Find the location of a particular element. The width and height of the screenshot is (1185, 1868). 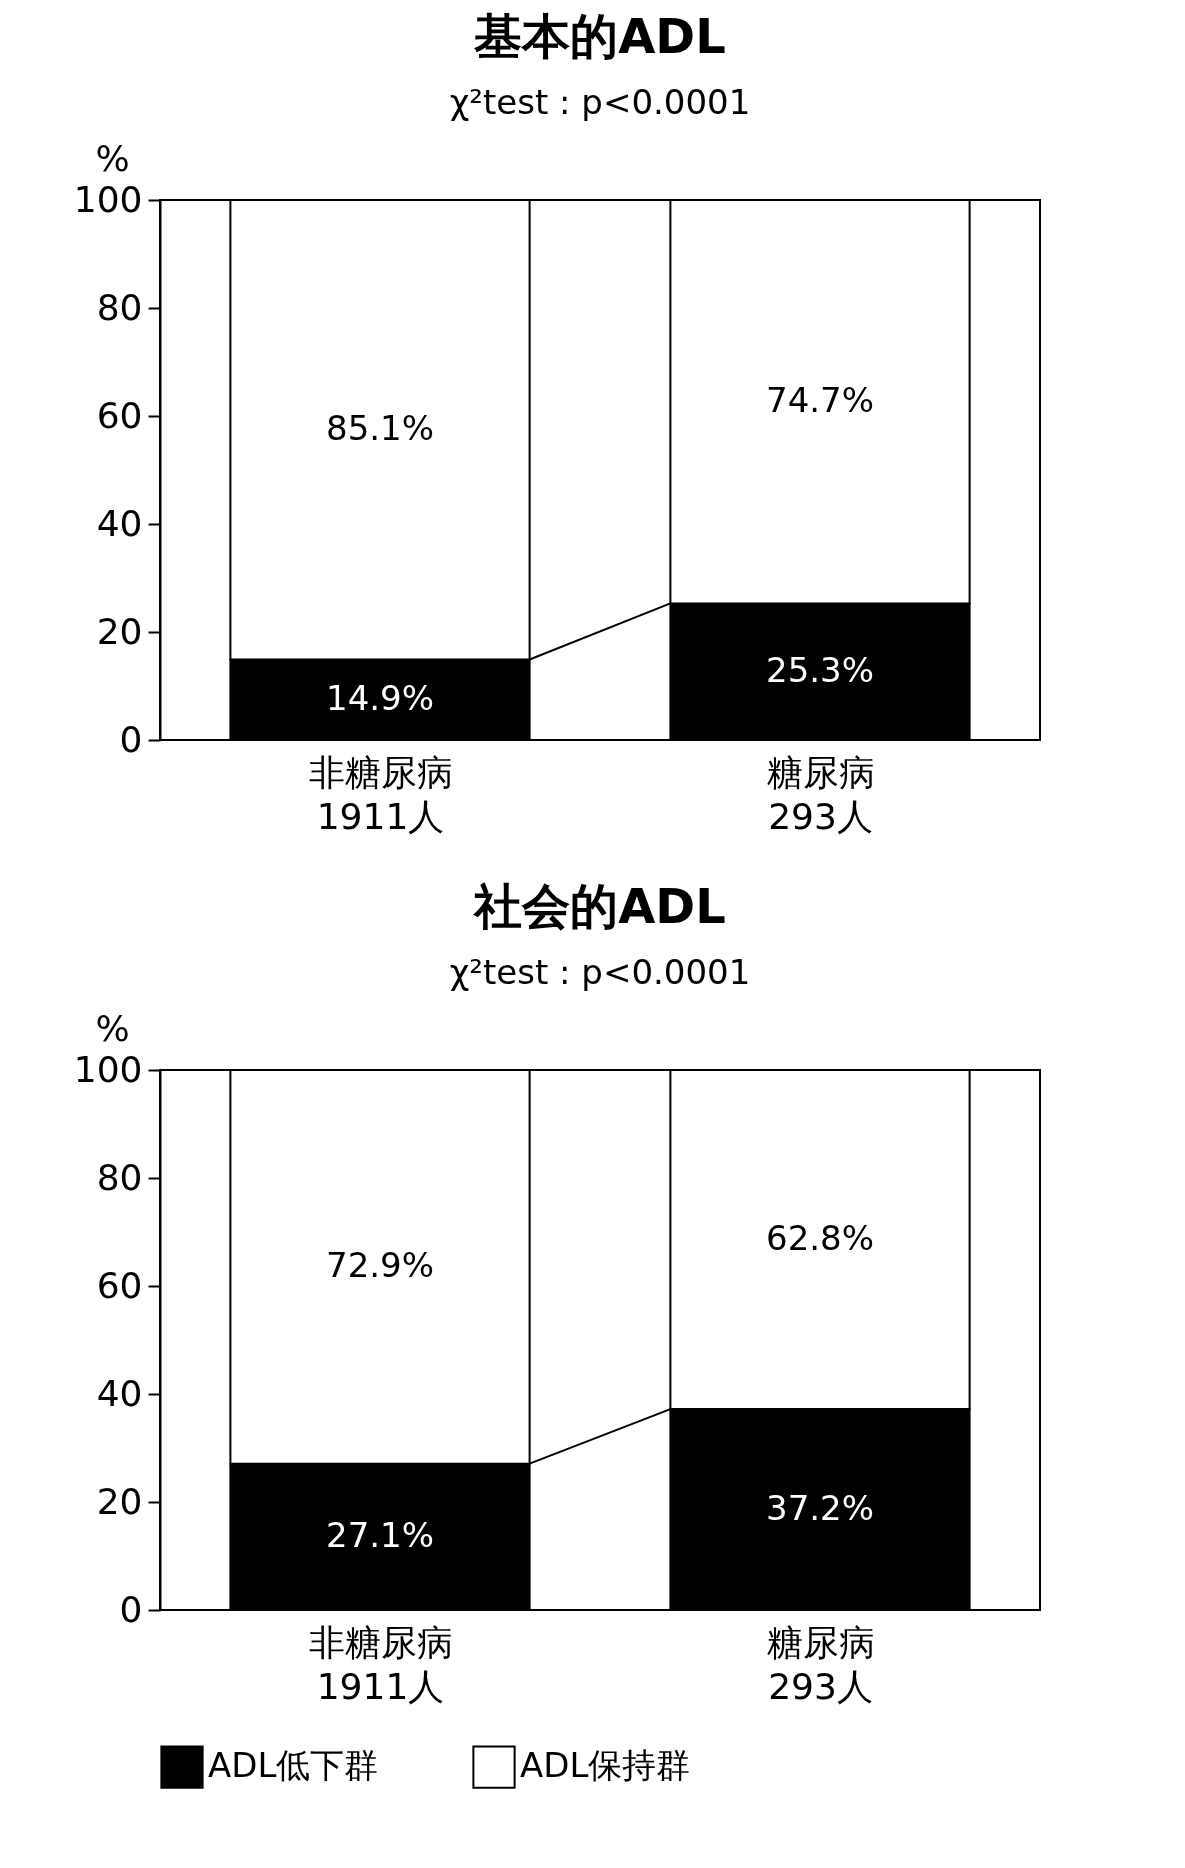

chart-title: 基本的ADL is located at coordinates (599, 36).